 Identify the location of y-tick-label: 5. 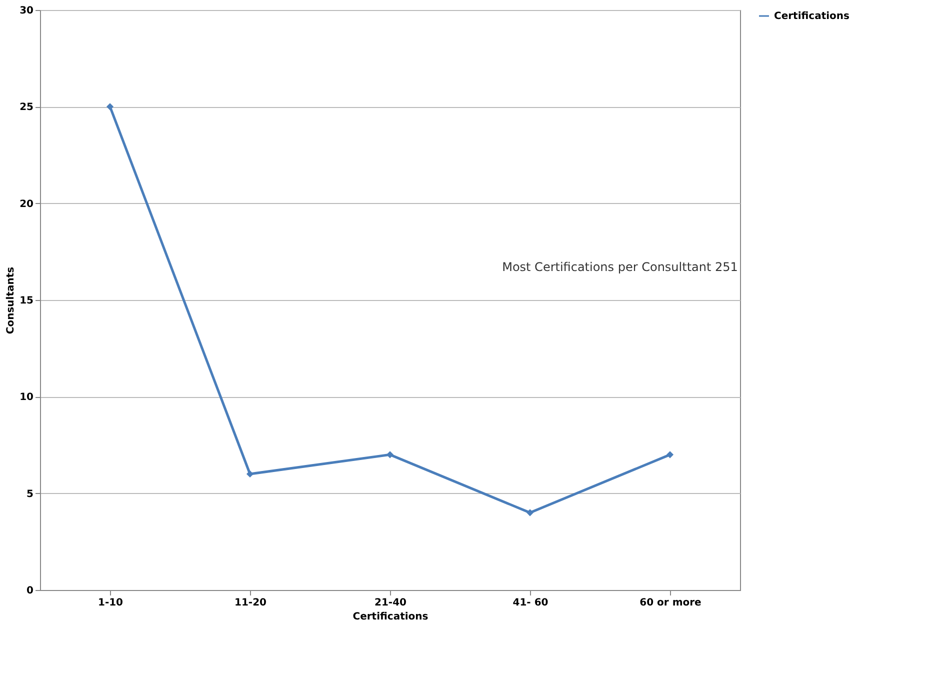
(30, 494).